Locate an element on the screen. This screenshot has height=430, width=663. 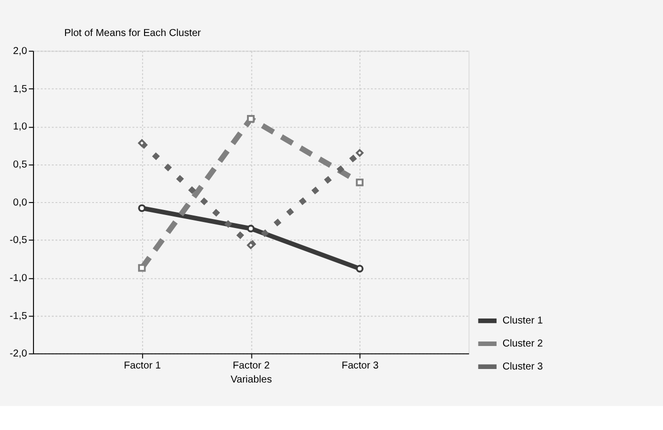
y-tick-label: 0,5 is located at coordinates (20, 164).